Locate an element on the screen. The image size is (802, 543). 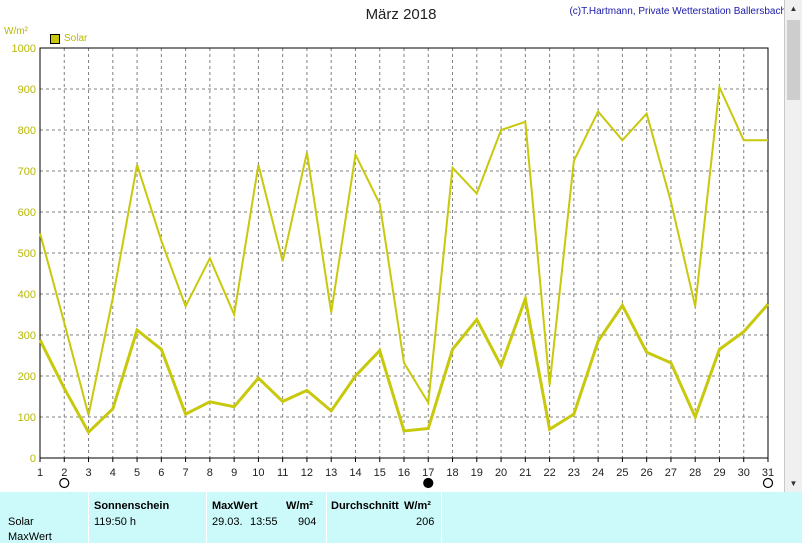
x-tick-label: 4 is located at coordinates (113, 473).